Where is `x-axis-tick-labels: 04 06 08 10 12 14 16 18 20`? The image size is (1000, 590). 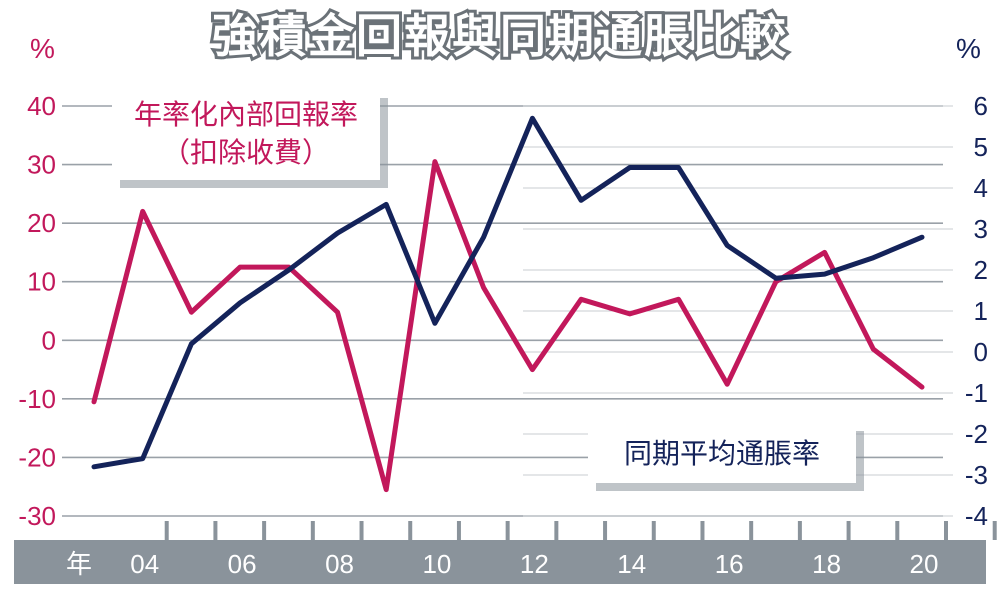
x-axis-tick-labels: 04 06 08 10 12 14 16 18 20 is located at coordinates (534, 564).